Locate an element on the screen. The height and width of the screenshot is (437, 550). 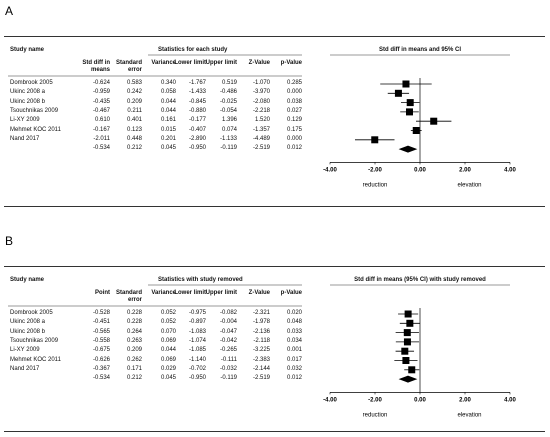
table-cell: -4.489 is located at coordinates (261, 138).